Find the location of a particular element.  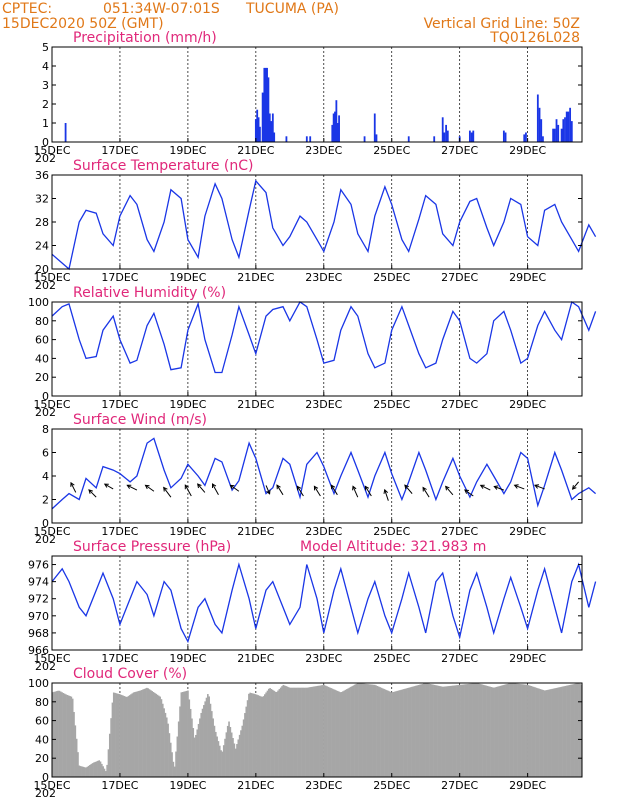

wind-xtick-label: 29DEC is located at coordinates (527, 531).